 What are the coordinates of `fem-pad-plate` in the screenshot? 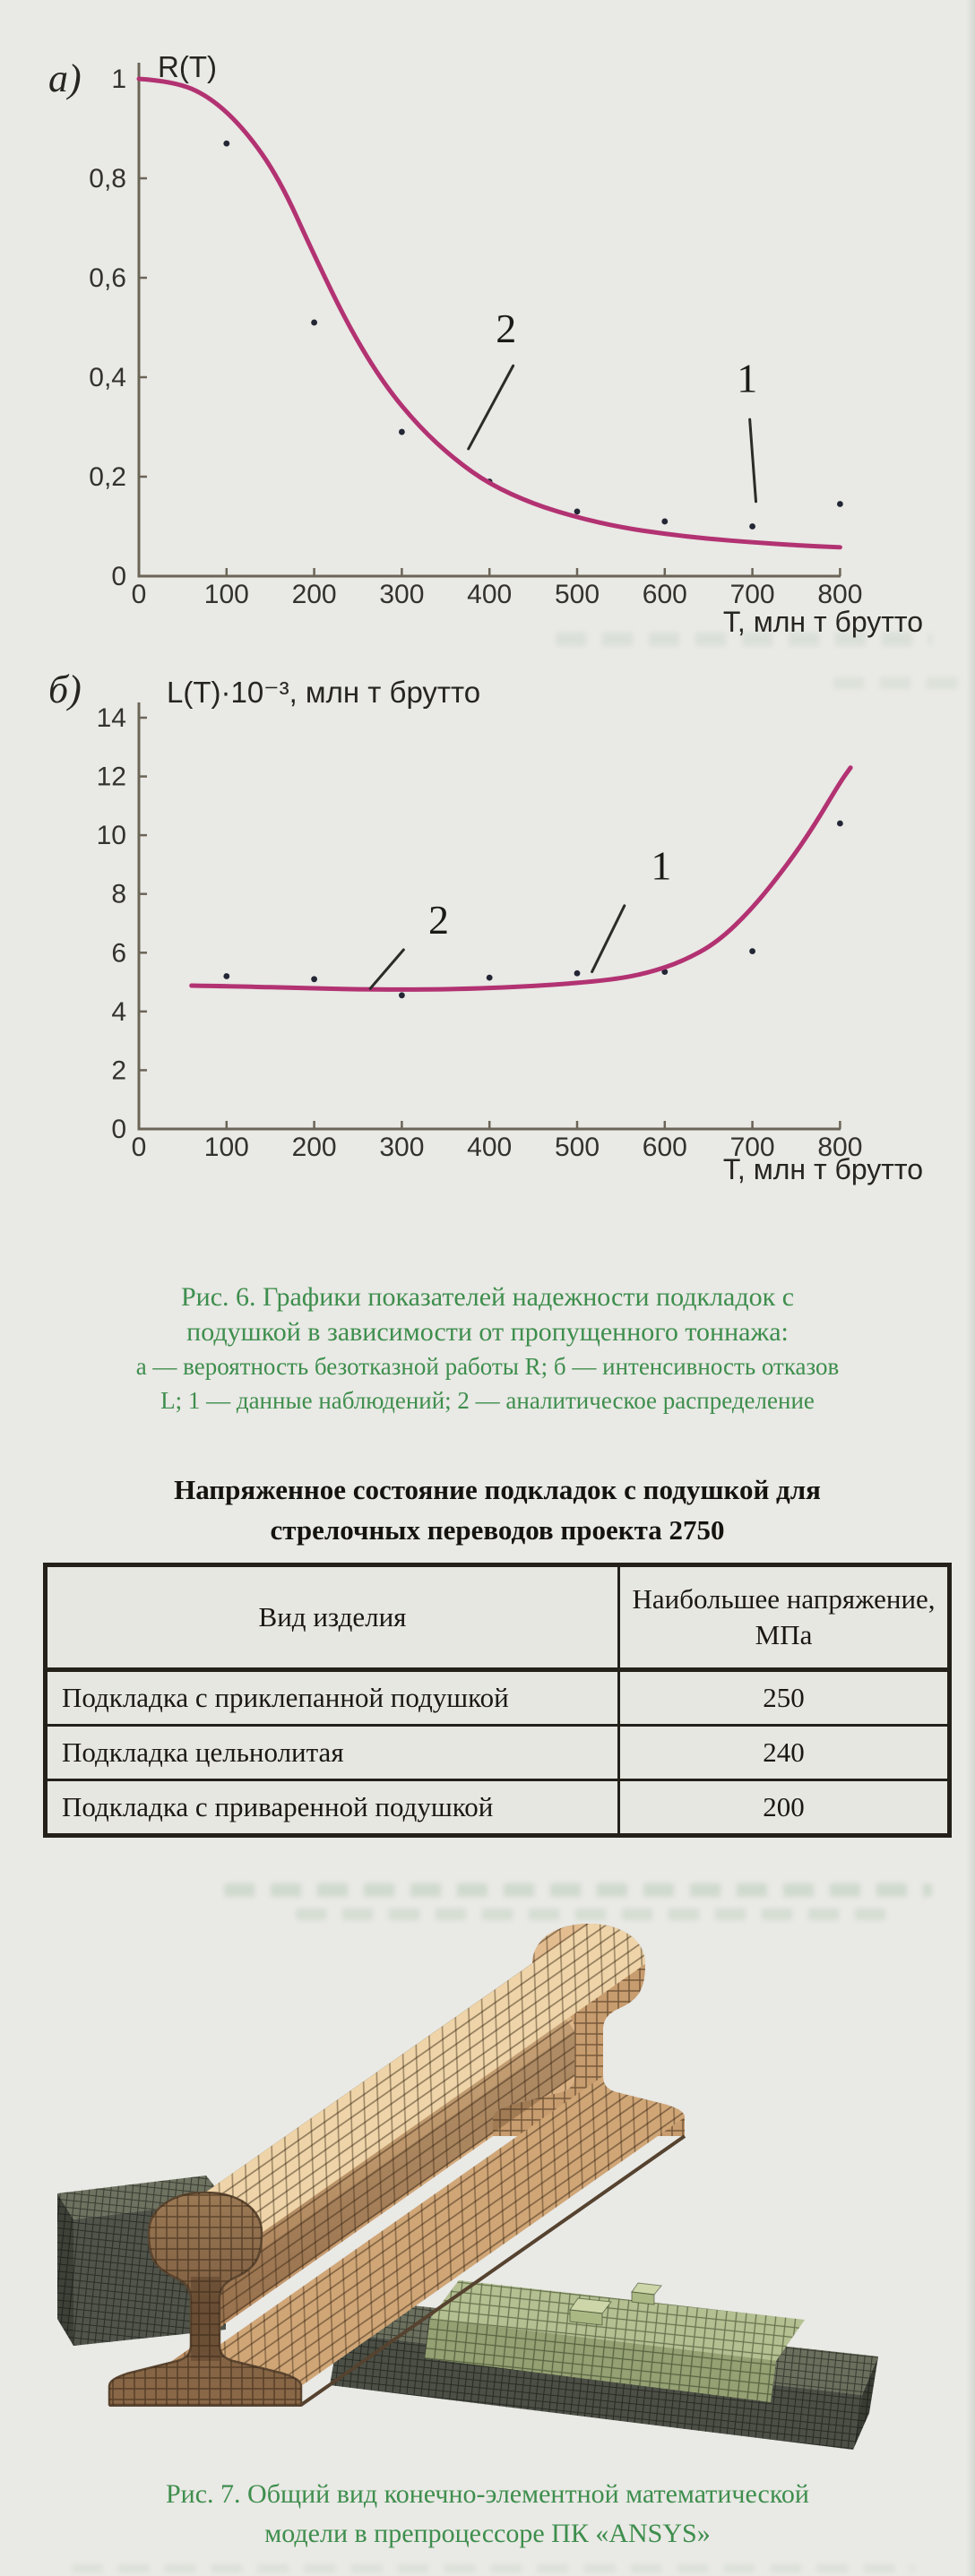 It's located at (615, 2341).